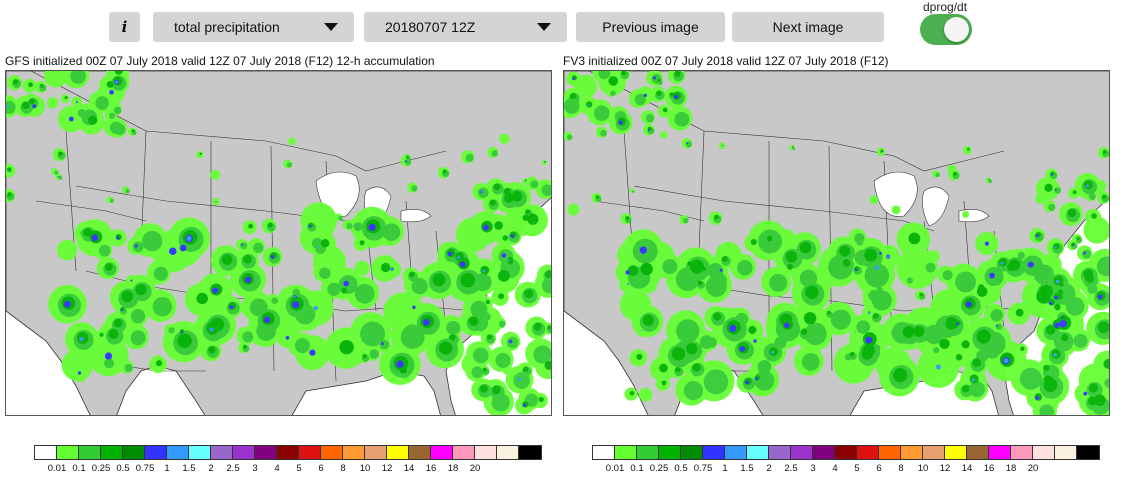 The width and height of the screenshot is (1133, 480). I want to click on time-select-value: 20180707 12Z, so click(430, 27).